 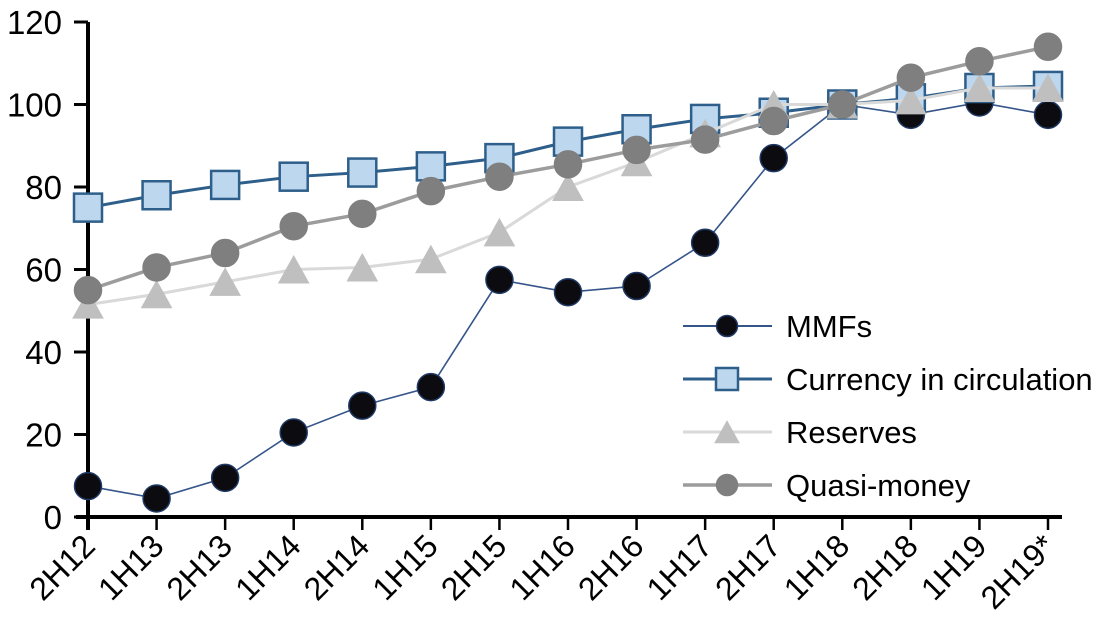 I want to click on x-axis-tick-label: 2H19*, so click(x=1018, y=571).